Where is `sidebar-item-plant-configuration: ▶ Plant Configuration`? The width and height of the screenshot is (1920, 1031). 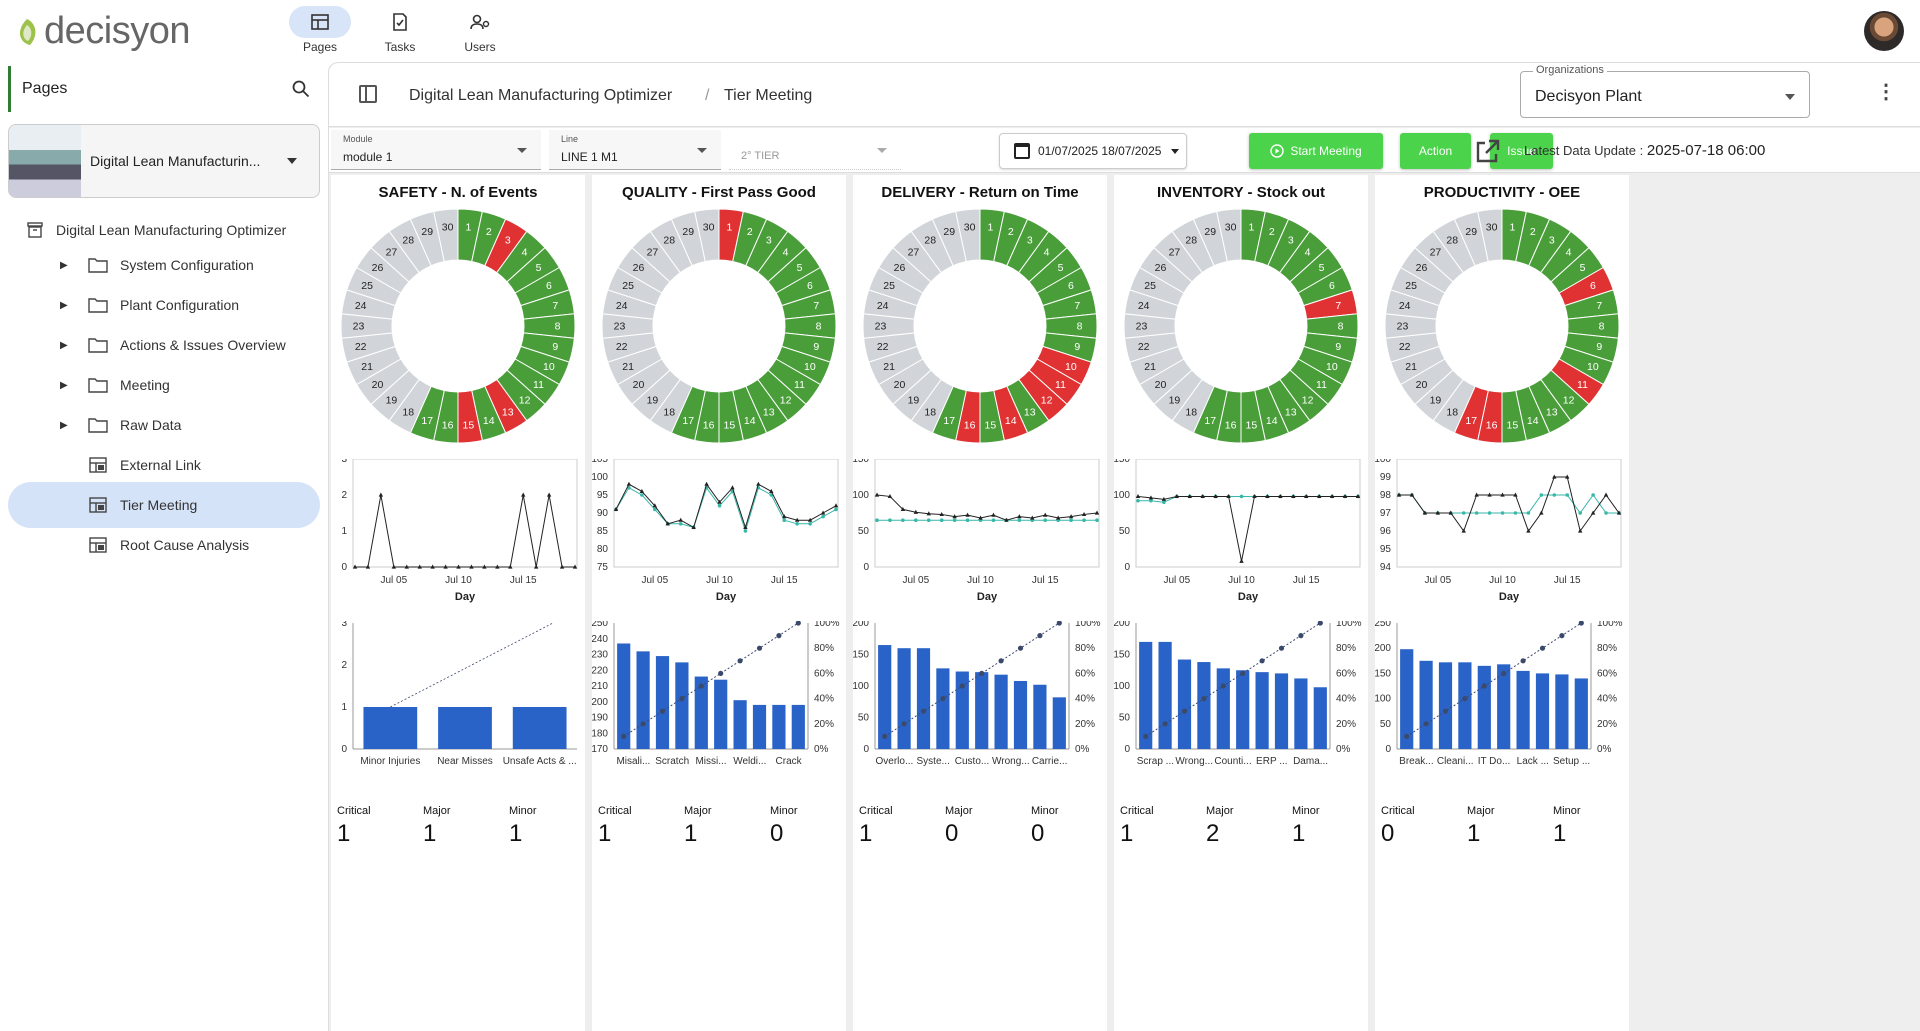
sidebar-item-plant-configuration: ▶ Plant Configuration is located at coordinates (164, 305).